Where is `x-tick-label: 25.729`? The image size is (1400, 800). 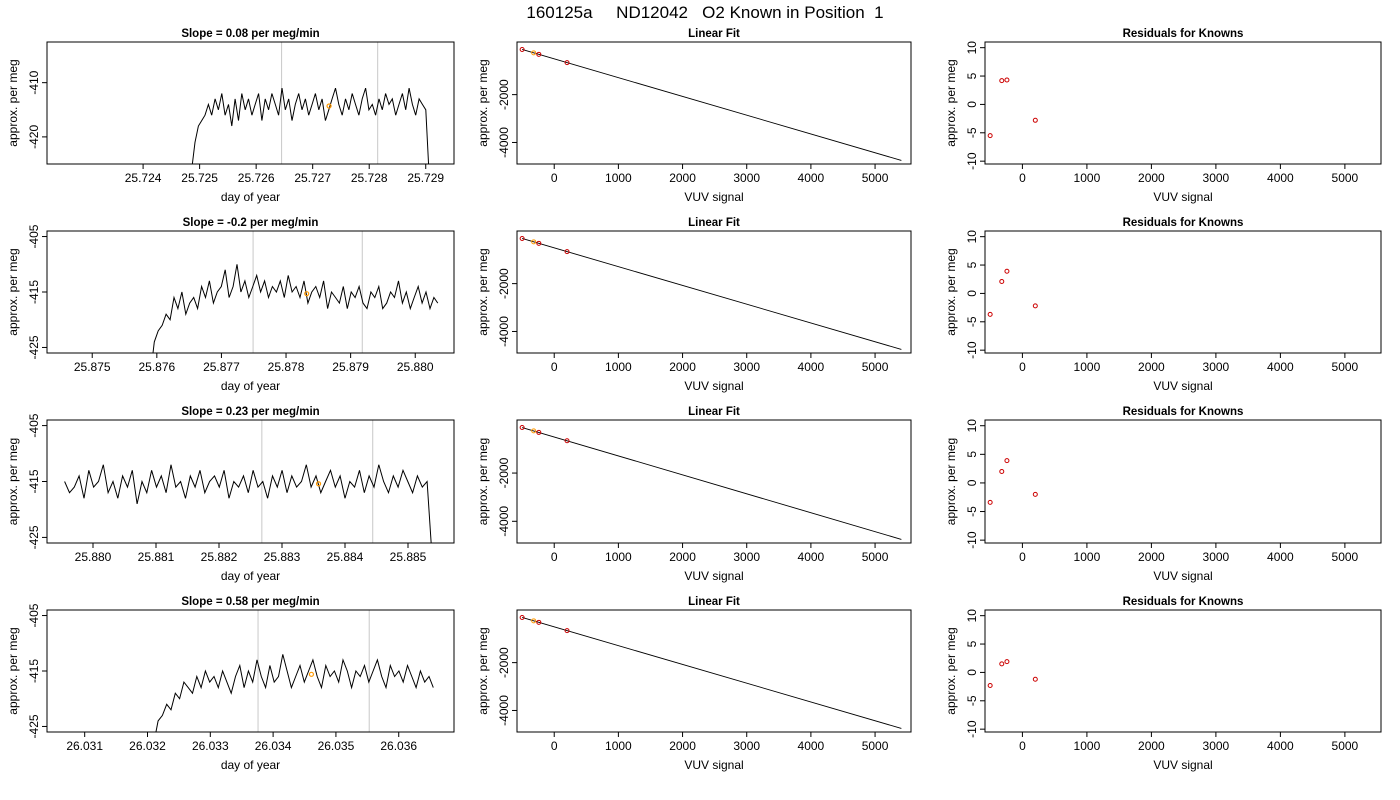
x-tick-label: 25.729 is located at coordinates (425, 178).